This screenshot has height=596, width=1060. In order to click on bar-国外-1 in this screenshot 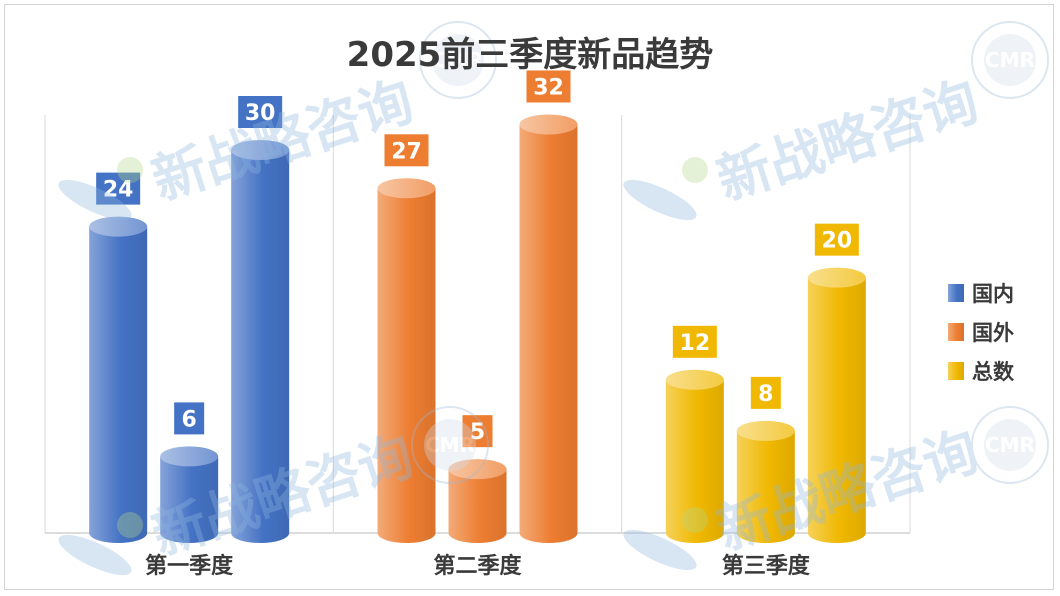, I will do `click(406, 361)`.